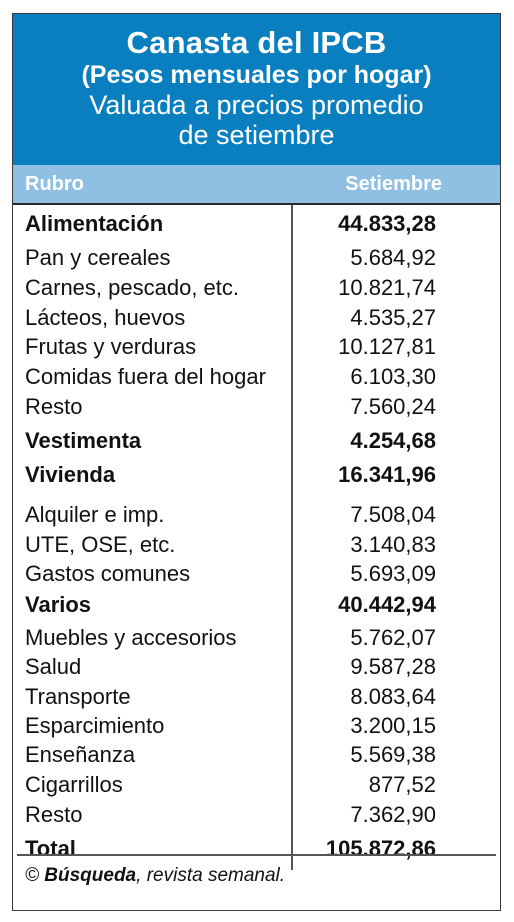  I want to click on row-value: 5.569,38, so click(393, 754).